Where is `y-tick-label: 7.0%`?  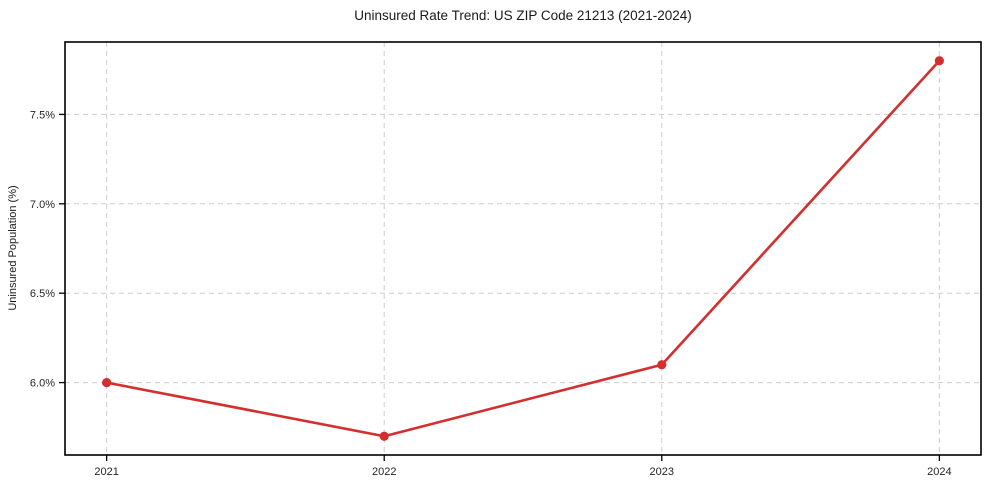
y-tick-label: 7.0% is located at coordinates (42, 205).